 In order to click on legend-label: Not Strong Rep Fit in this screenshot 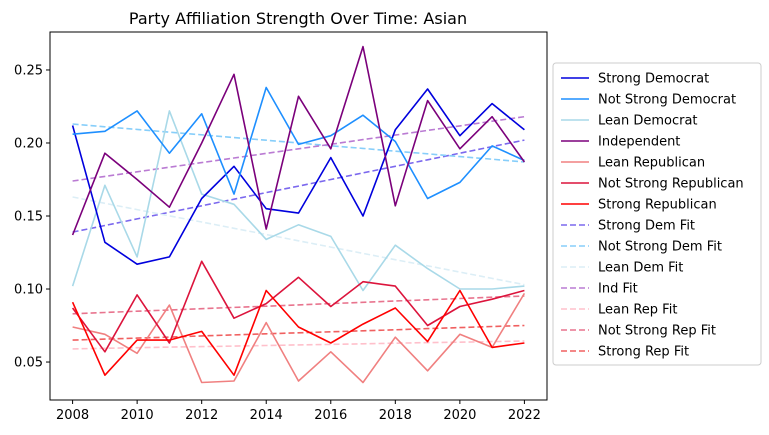, I will do `click(657, 331)`.